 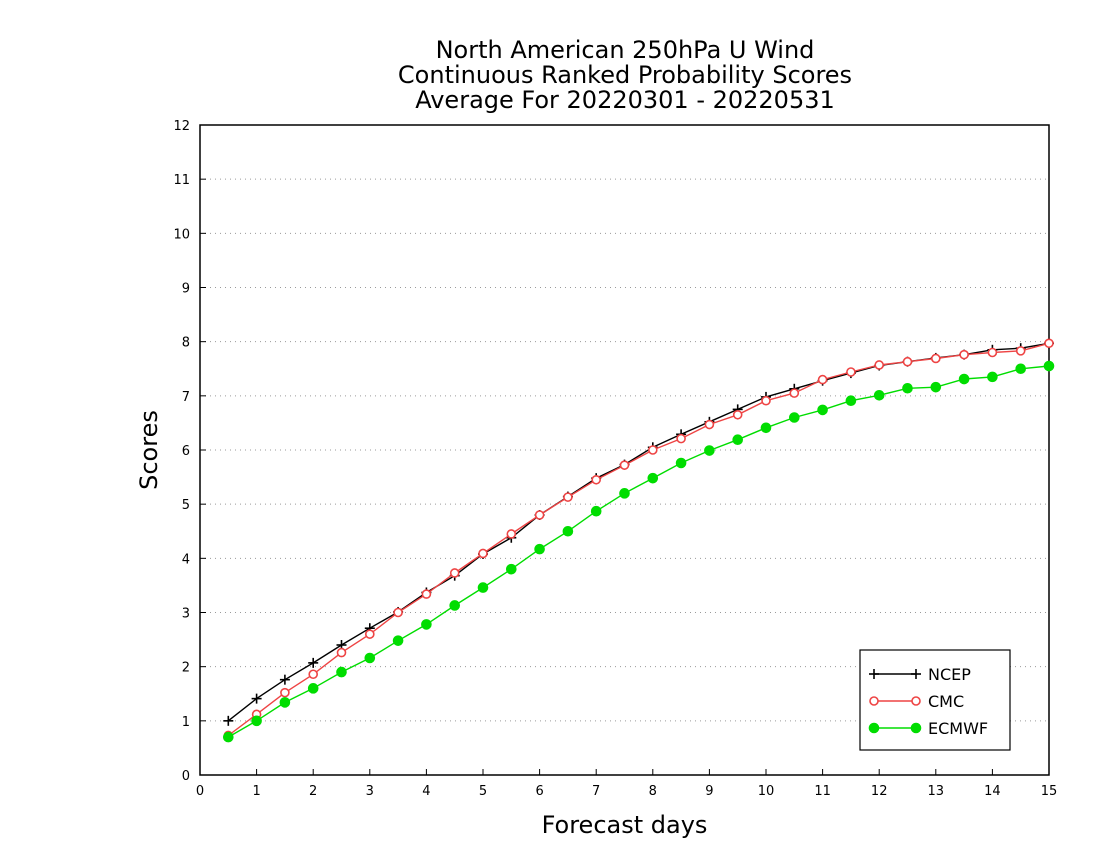 I want to click on x-axis-label: Forecast days, so click(x=625, y=825).